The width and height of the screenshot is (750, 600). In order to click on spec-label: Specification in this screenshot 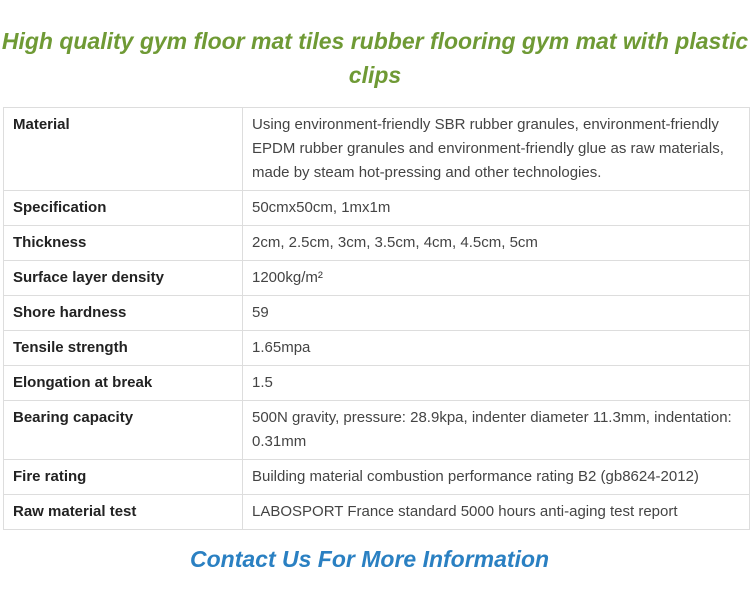, I will do `click(123, 208)`.